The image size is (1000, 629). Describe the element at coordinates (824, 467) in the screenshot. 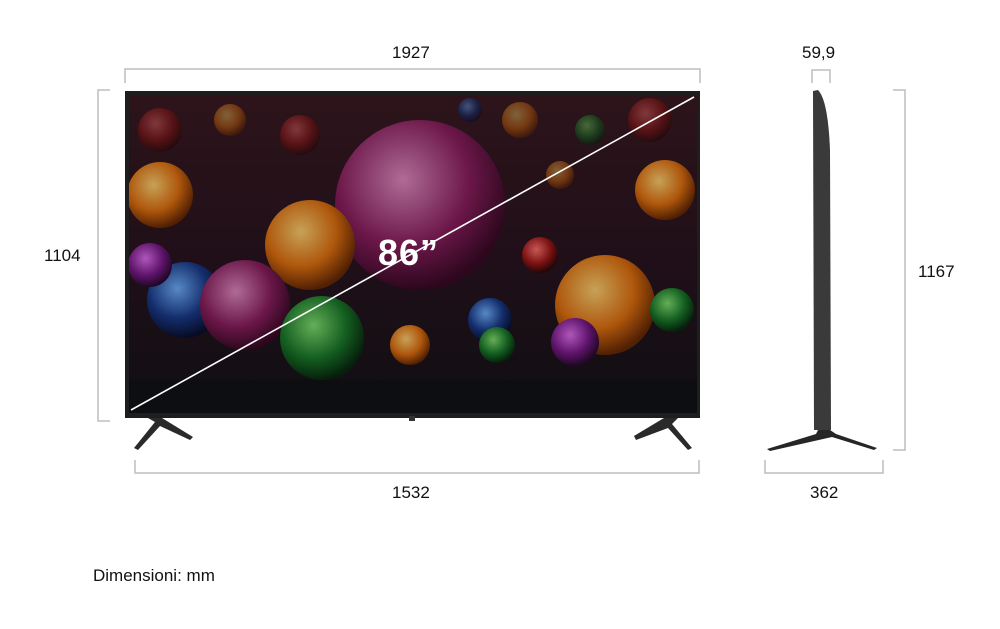

I see `stand-depth-bracket` at that location.